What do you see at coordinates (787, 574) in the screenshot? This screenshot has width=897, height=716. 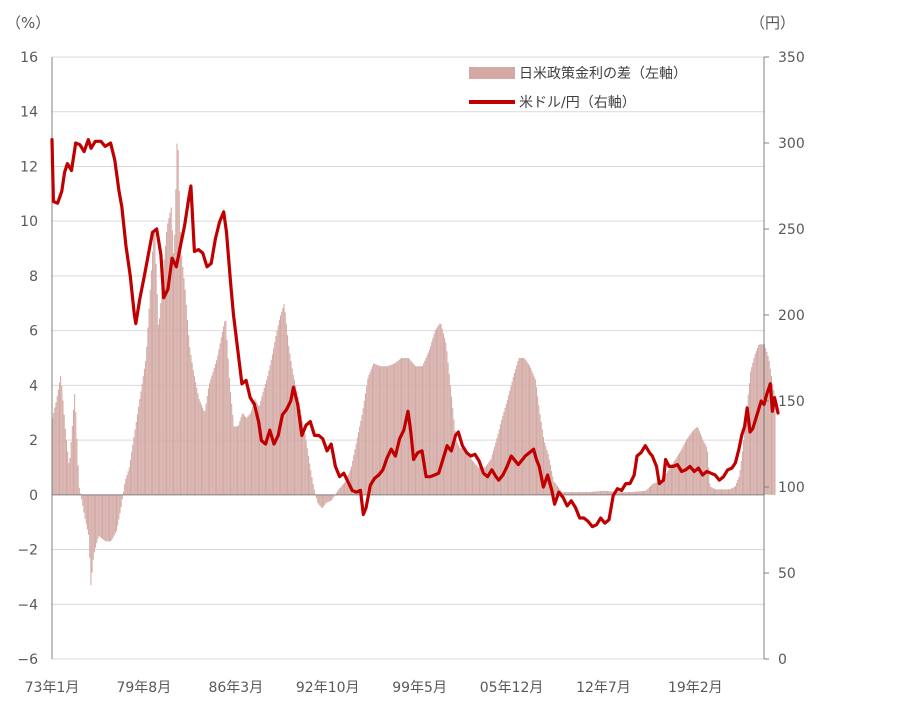 I see `right-tick-label: 50` at bounding box center [787, 574].